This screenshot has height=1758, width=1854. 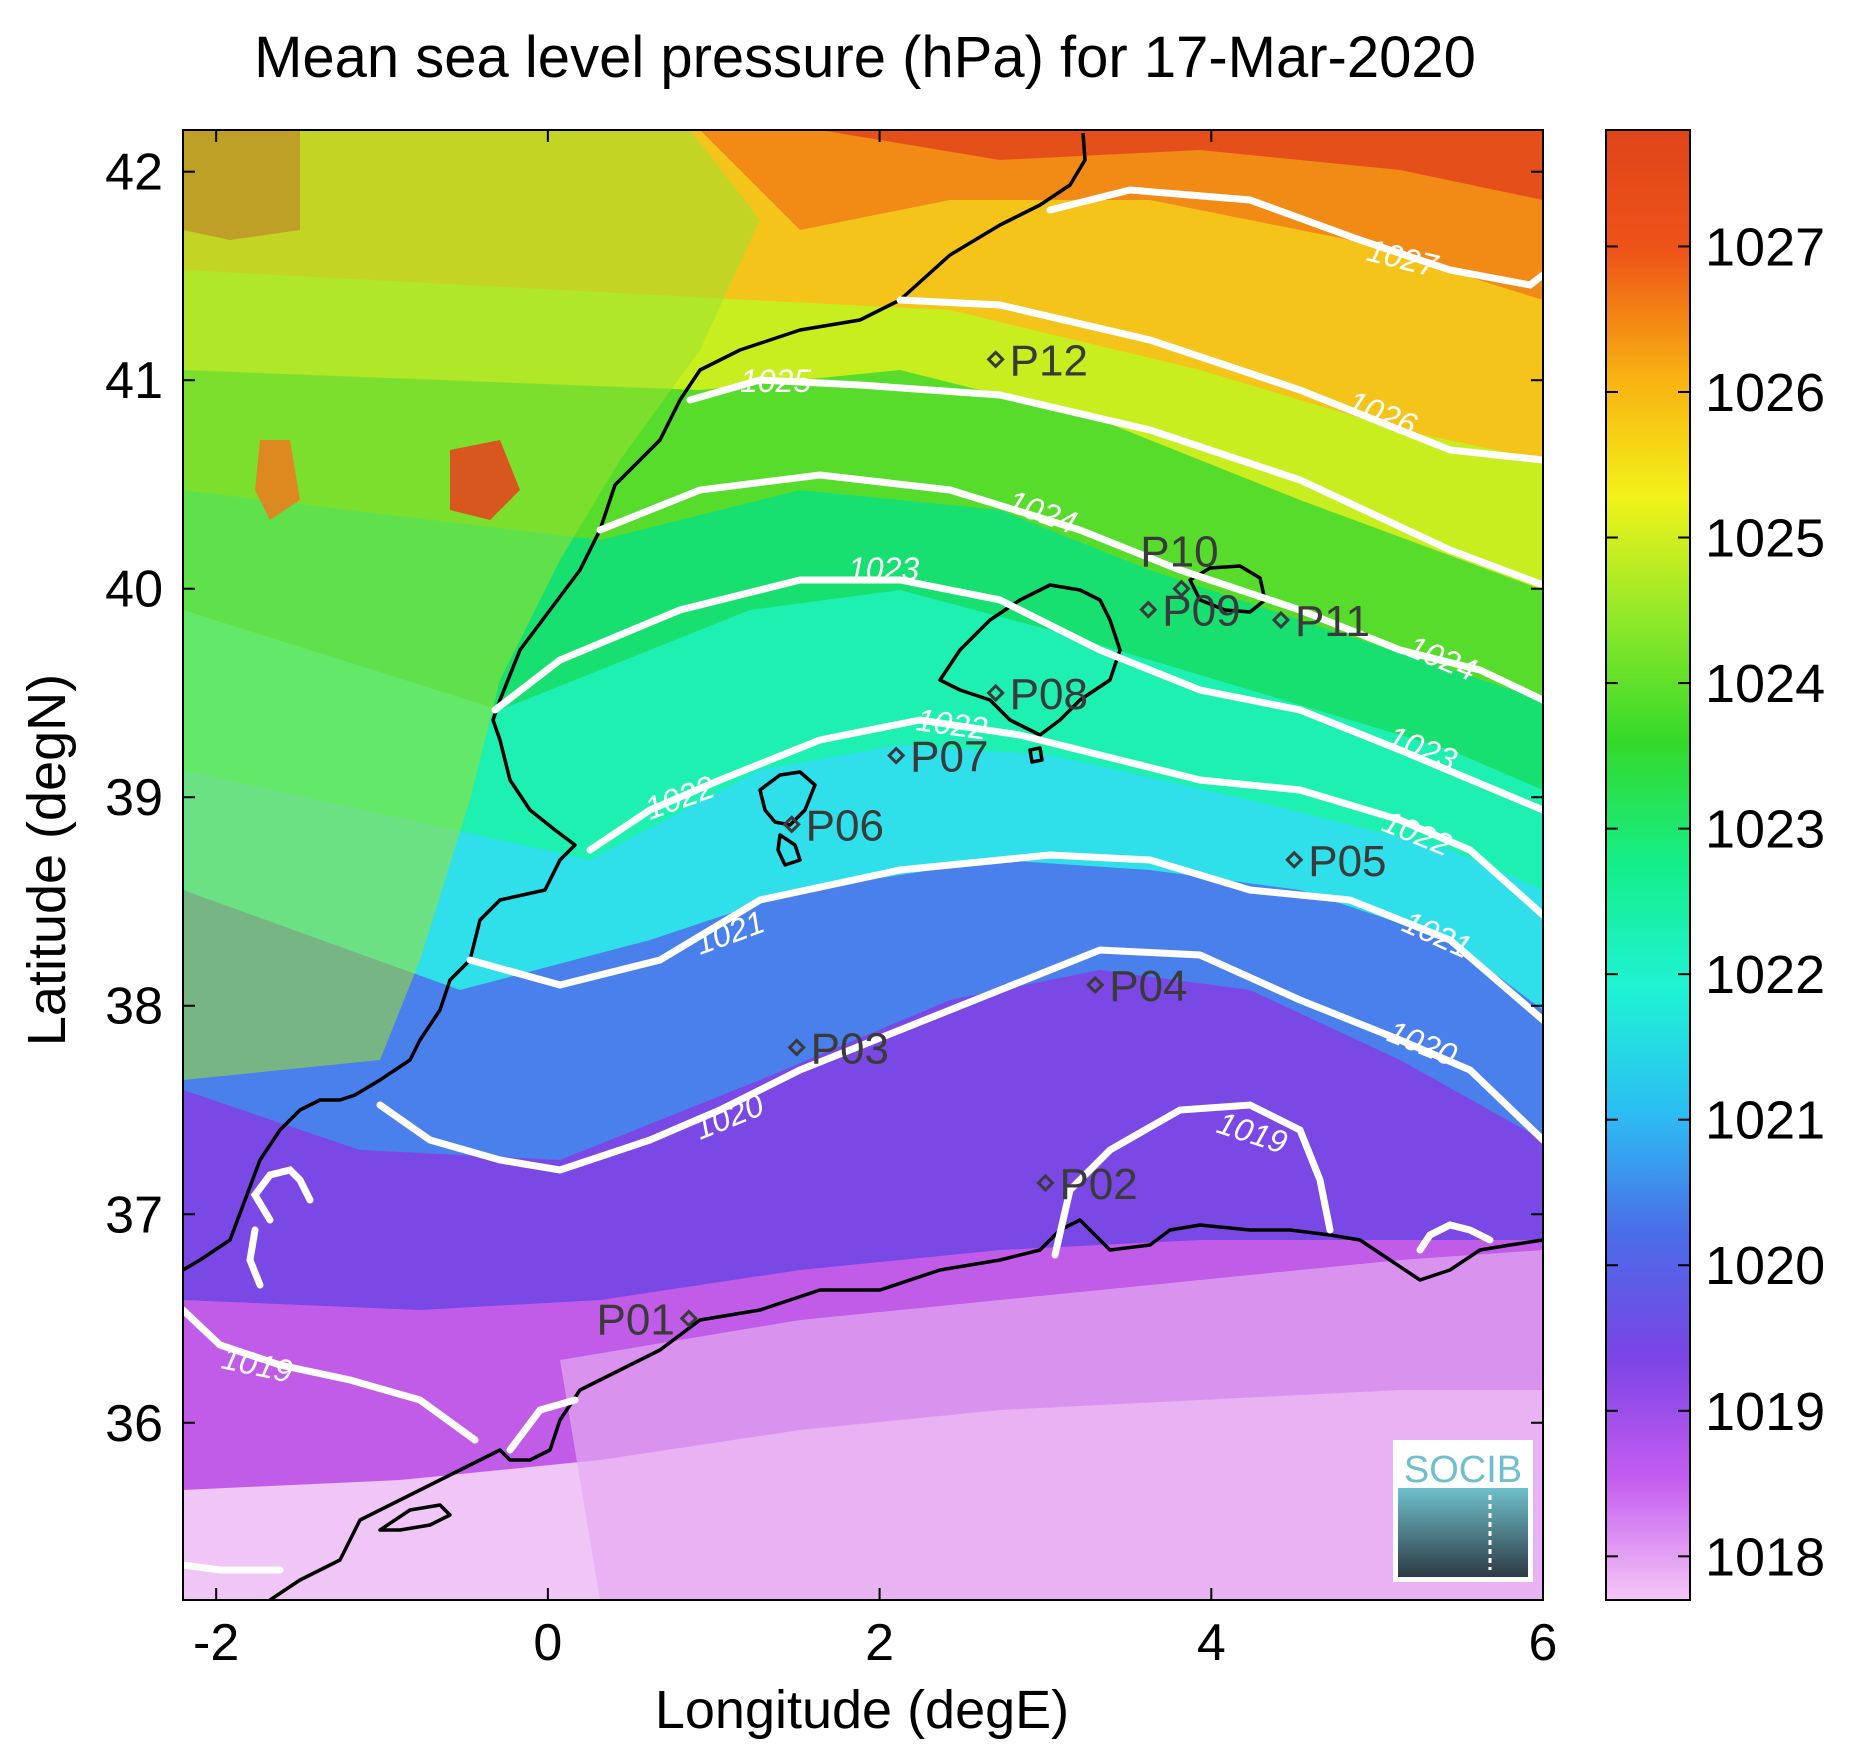 I want to click on station-marker-p01, so click(x=688, y=1318).